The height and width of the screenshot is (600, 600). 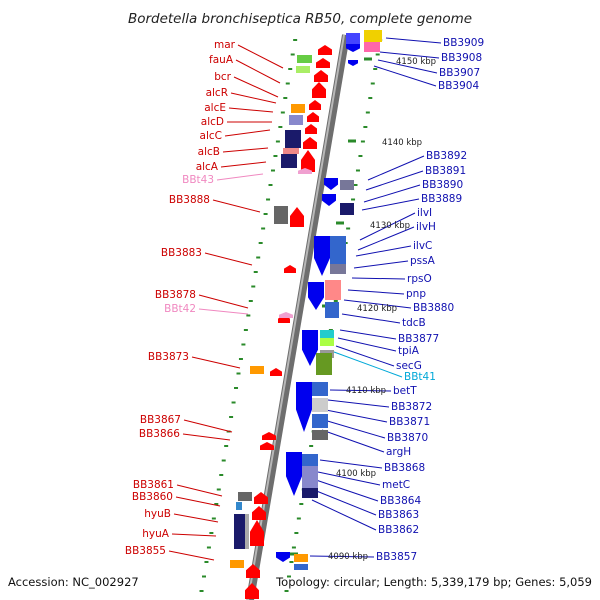 What do you see at coordinates (366, 391) in the screenshot?
I see `kbp-label: 4110 kbp` at bounding box center [366, 391].